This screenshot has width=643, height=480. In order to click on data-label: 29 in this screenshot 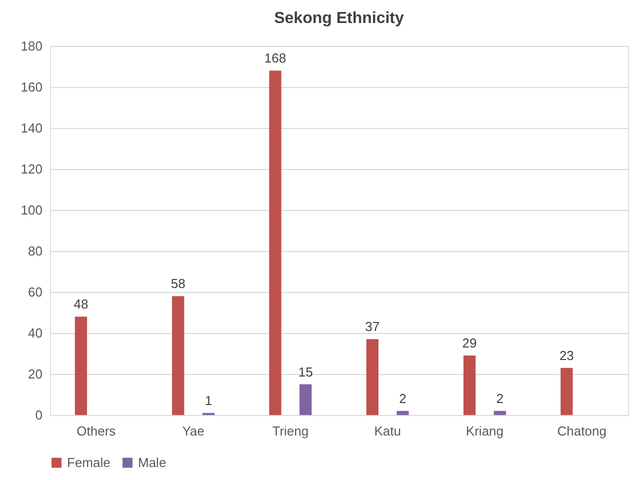, I will do `click(469, 343)`.